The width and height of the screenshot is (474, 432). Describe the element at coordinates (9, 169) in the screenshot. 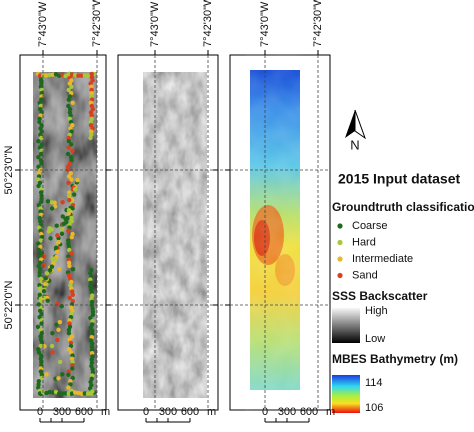

I see `latitude-label: 50°23'0"N` at that location.